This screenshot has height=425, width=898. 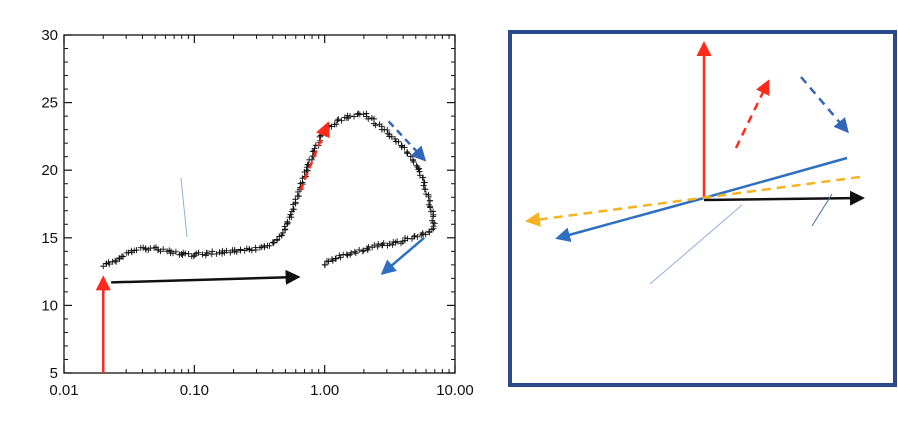 What do you see at coordinates (752, 114) in the screenshot?
I see `ablation-arrow` at bounding box center [752, 114].